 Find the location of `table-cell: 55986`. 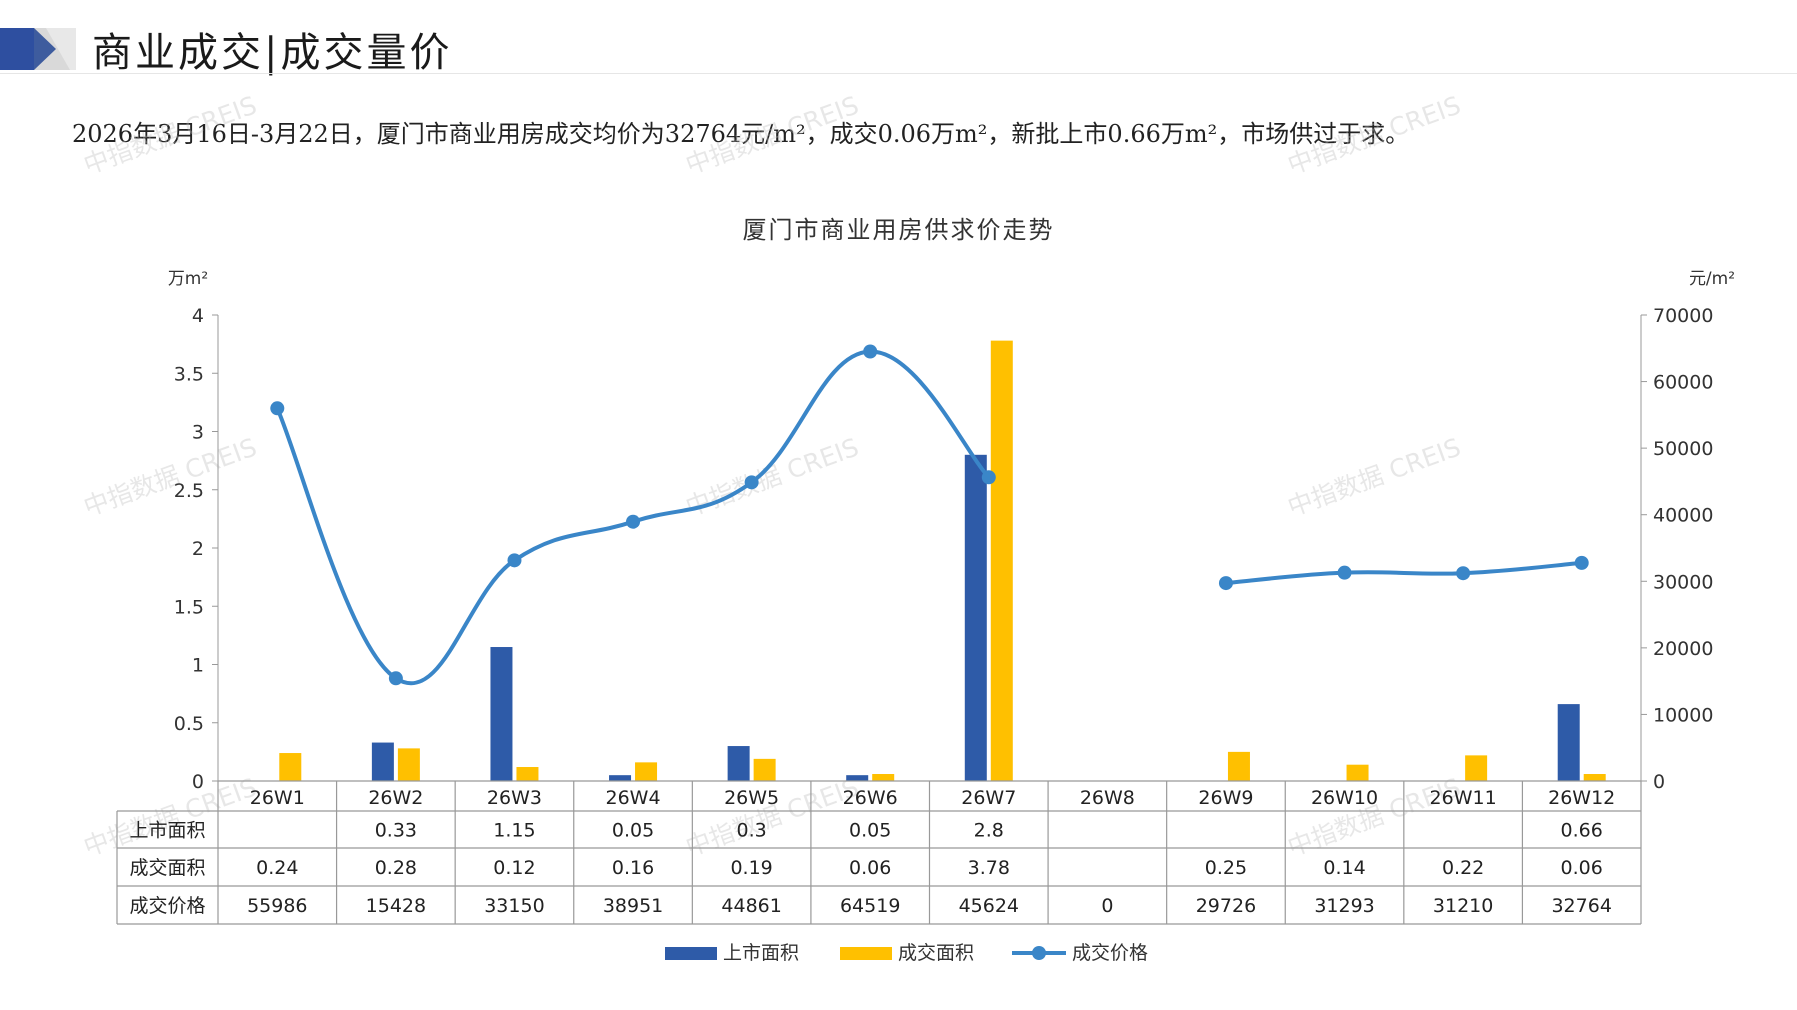

table-cell: 55986 is located at coordinates (277, 906).